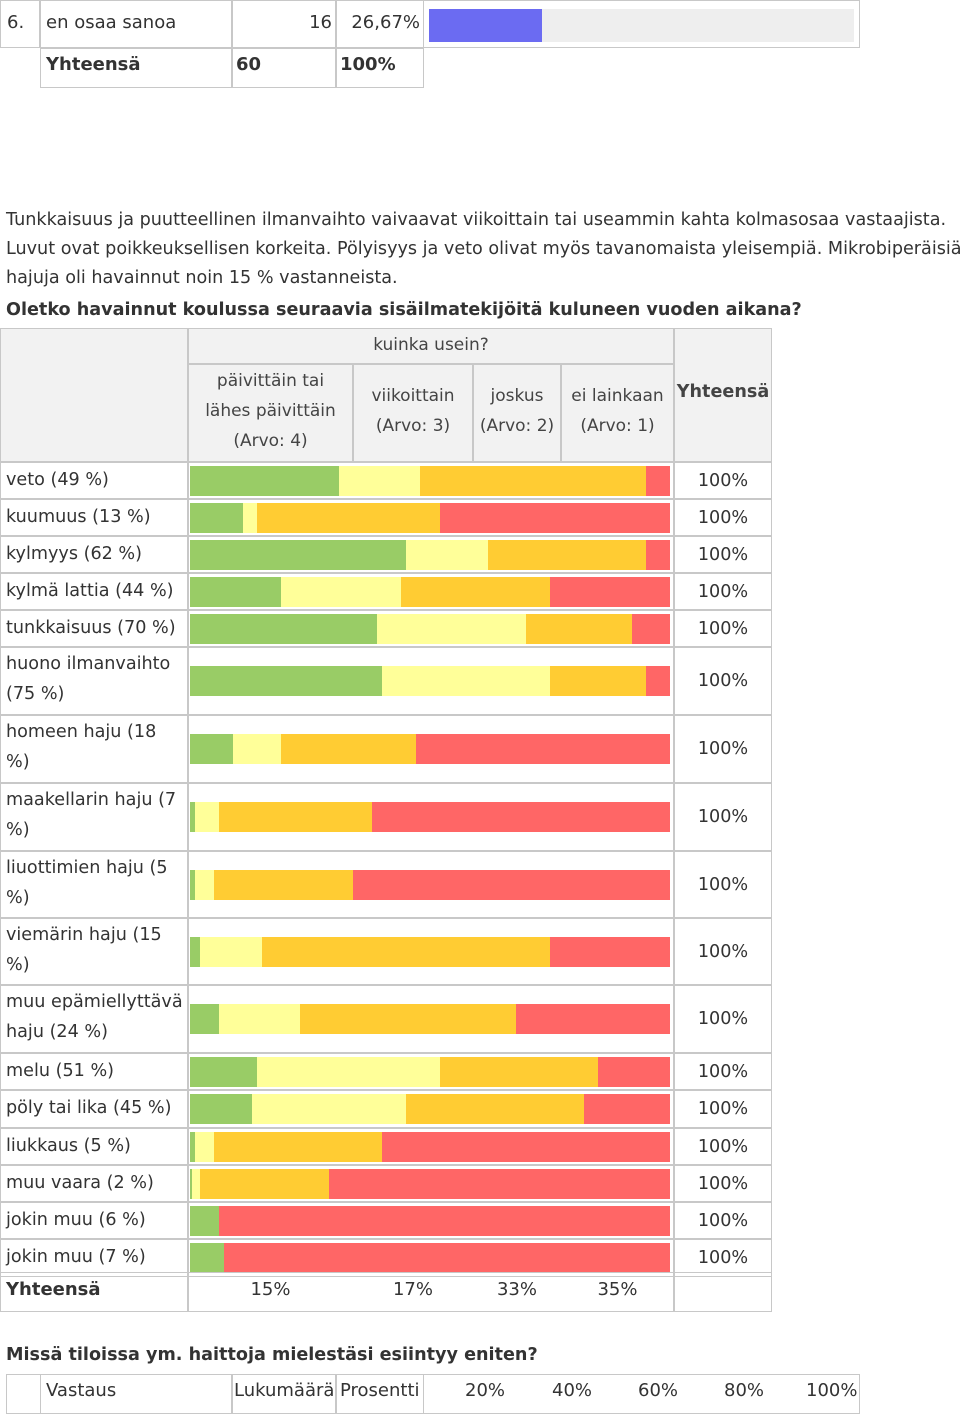 The height and width of the screenshot is (1416, 960). What do you see at coordinates (617, 426) in the screenshot?
I see `header-col-never-line2: (Arvo: 1)` at bounding box center [617, 426].